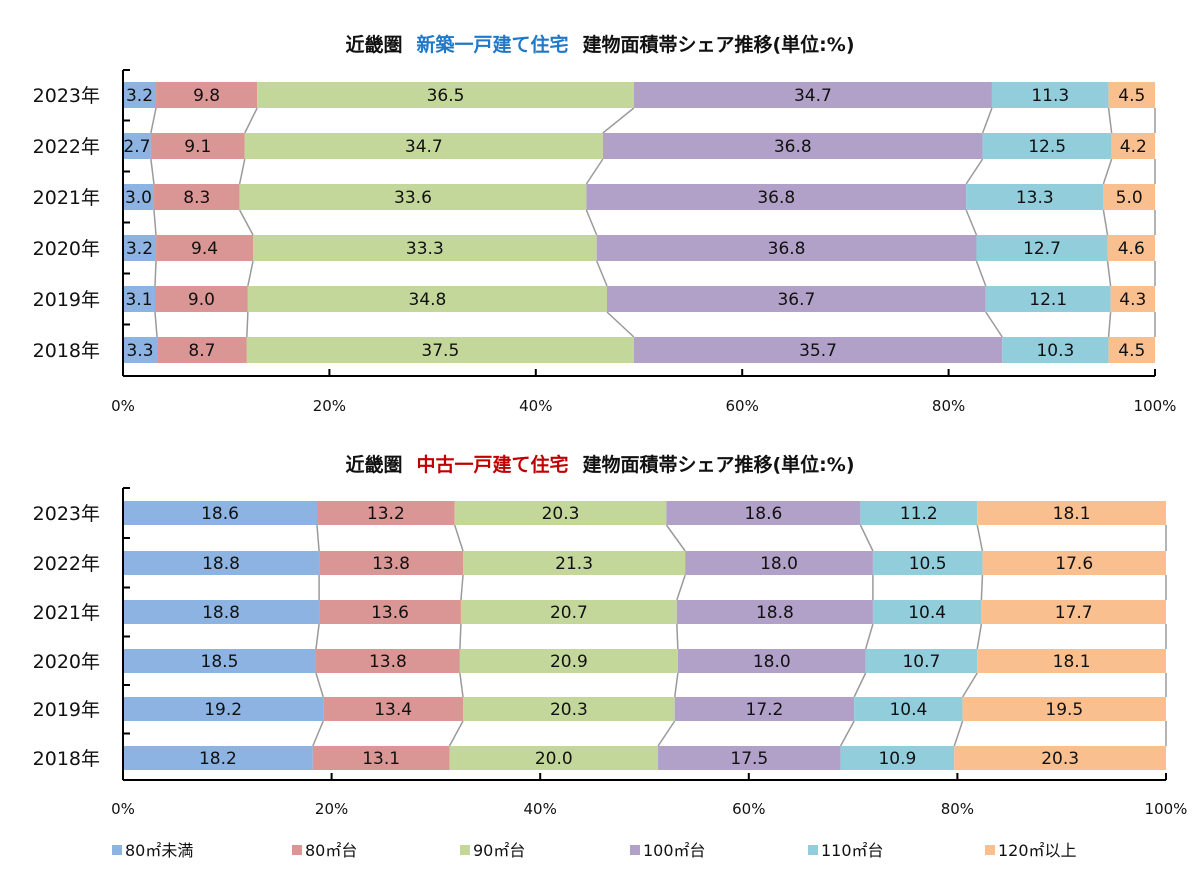  Describe the element at coordinates (381, 759) in the screenshot. I see `data-label: 13.1` at that location.